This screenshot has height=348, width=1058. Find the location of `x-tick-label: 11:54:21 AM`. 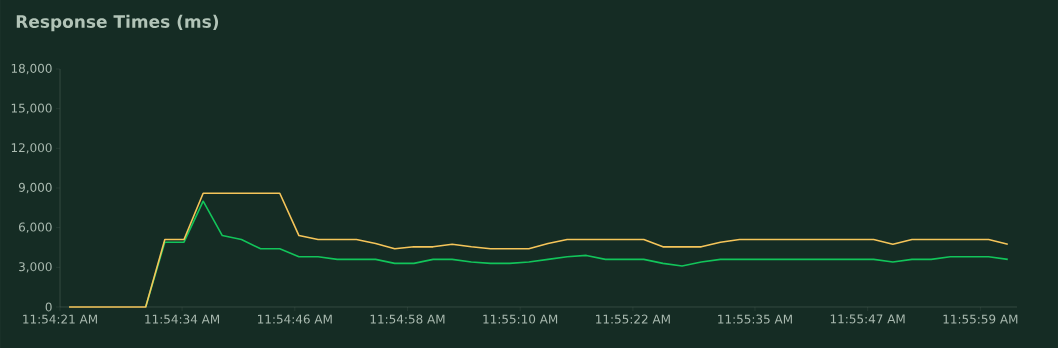

x-tick-label: 11:54:21 AM is located at coordinates (60, 319).